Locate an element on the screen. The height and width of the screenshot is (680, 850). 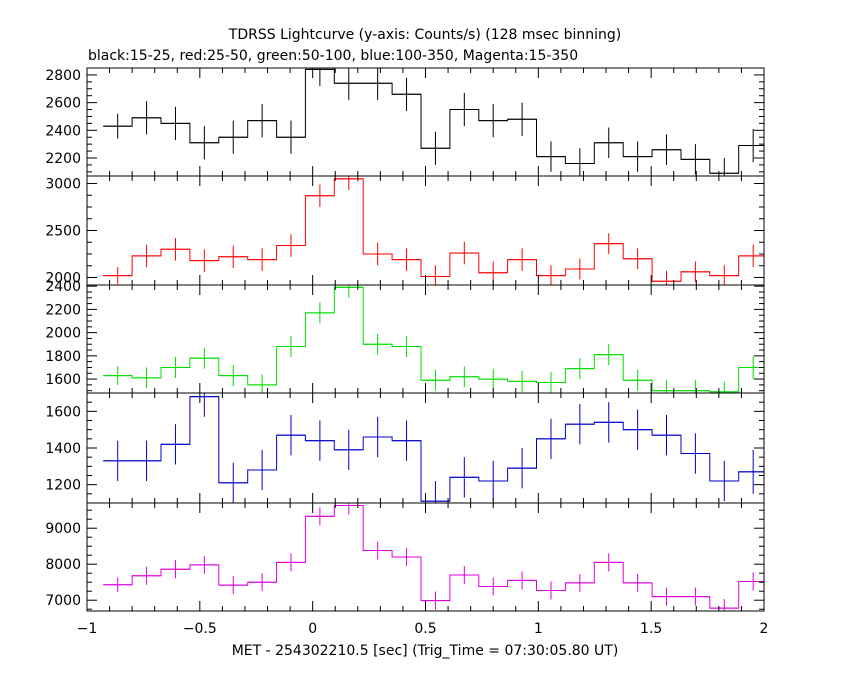
y-tick-label: 3000 is located at coordinates (63, 185).